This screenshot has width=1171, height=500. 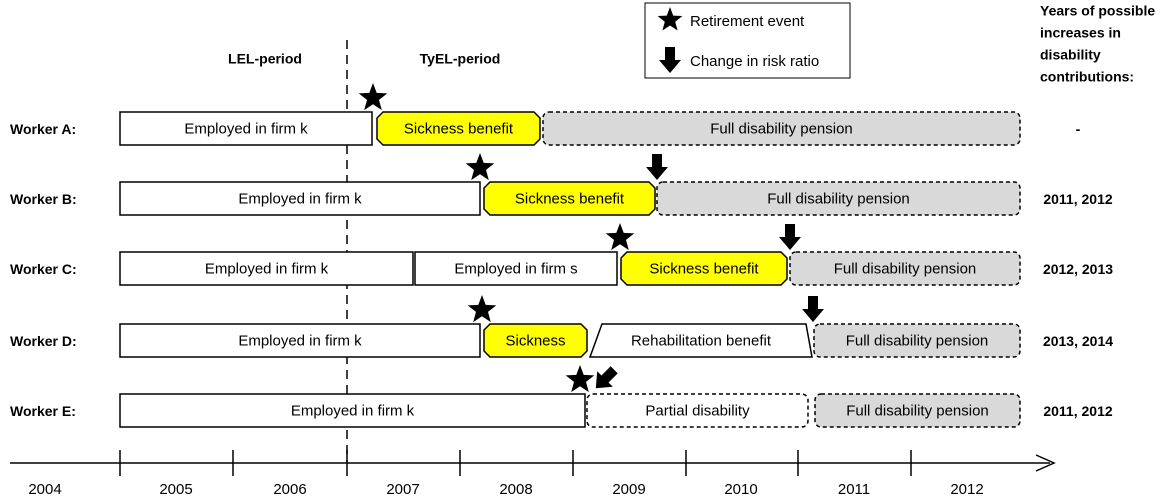 What do you see at coordinates (515, 489) in the screenshot?
I see `year-label: 2008` at bounding box center [515, 489].